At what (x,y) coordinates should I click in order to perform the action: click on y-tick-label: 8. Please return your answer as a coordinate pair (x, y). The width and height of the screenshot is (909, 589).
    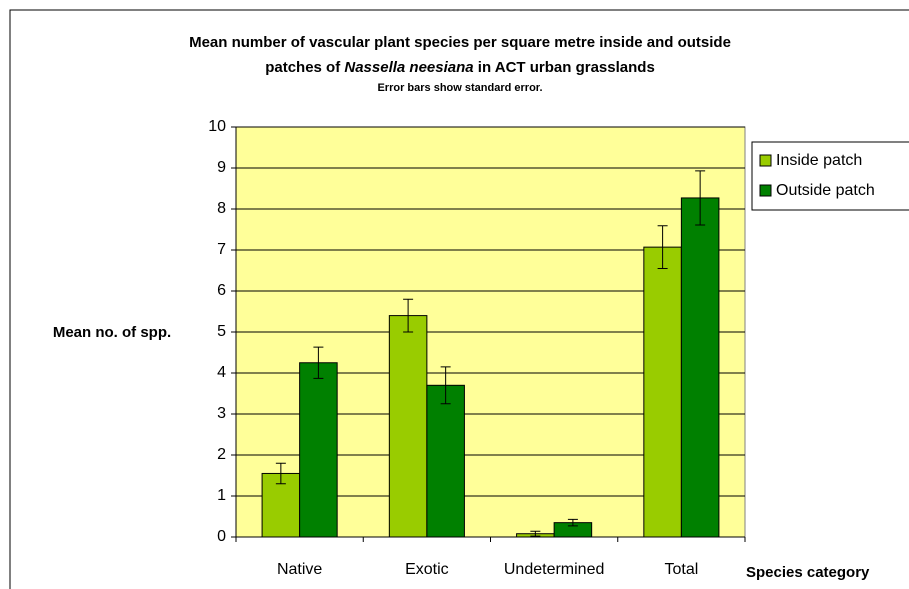
    Looking at the image, I should click on (221, 208).